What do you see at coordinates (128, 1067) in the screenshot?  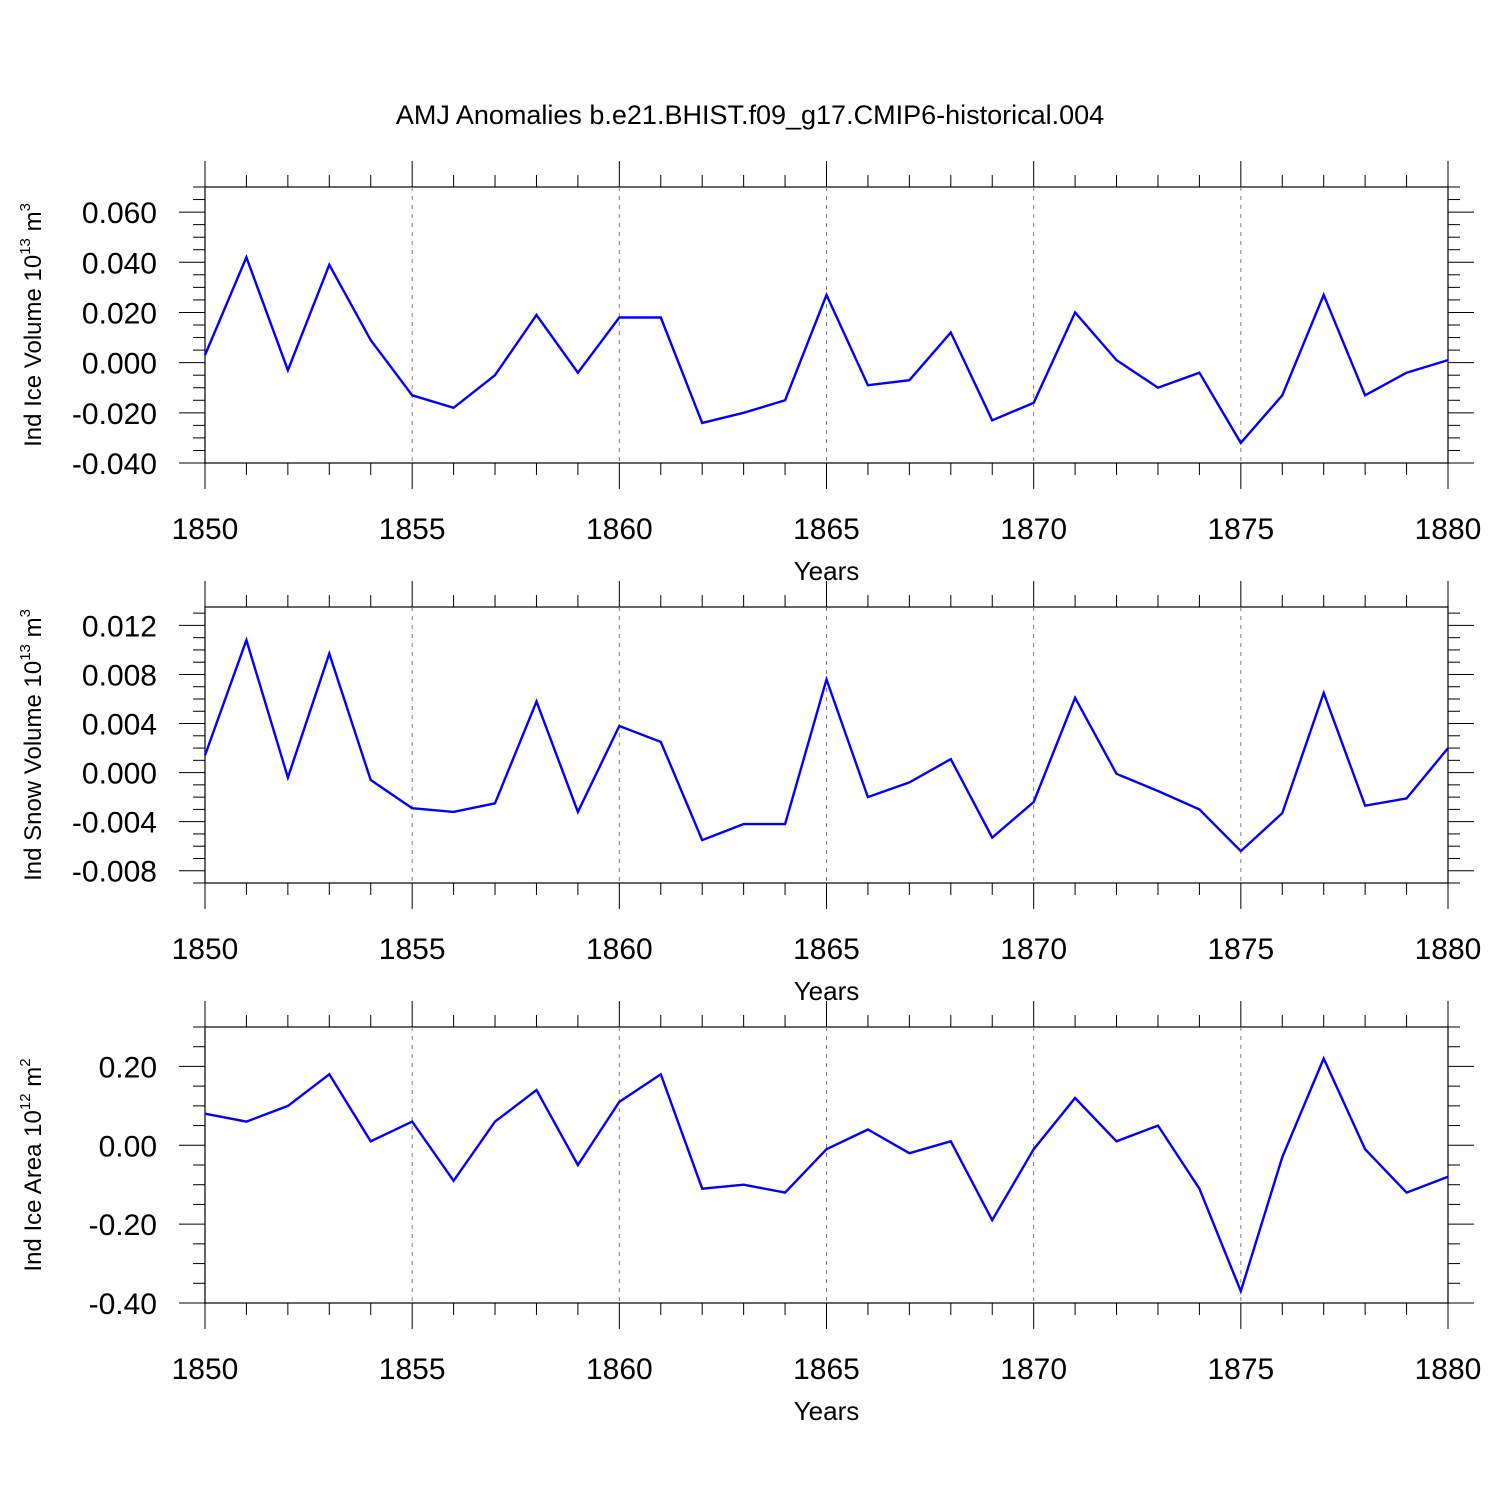 I see `y-tick-label: 0.20` at bounding box center [128, 1067].